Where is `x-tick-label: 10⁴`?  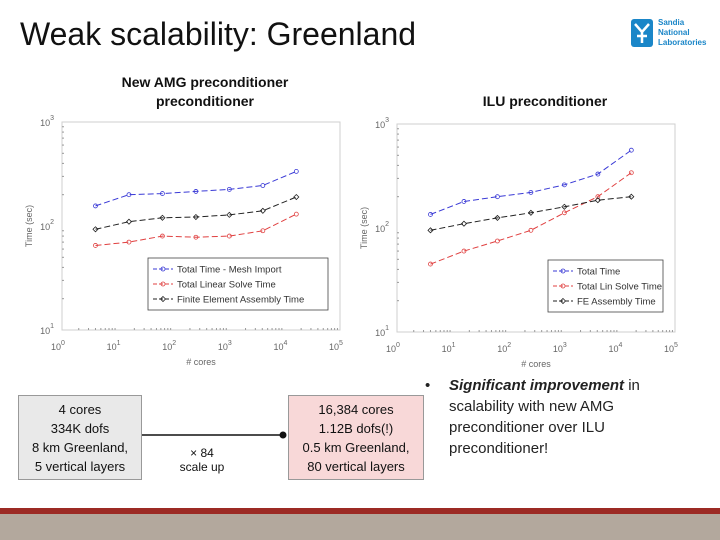 x-tick-label: 10⁴ is located at coordinates (280, 346).